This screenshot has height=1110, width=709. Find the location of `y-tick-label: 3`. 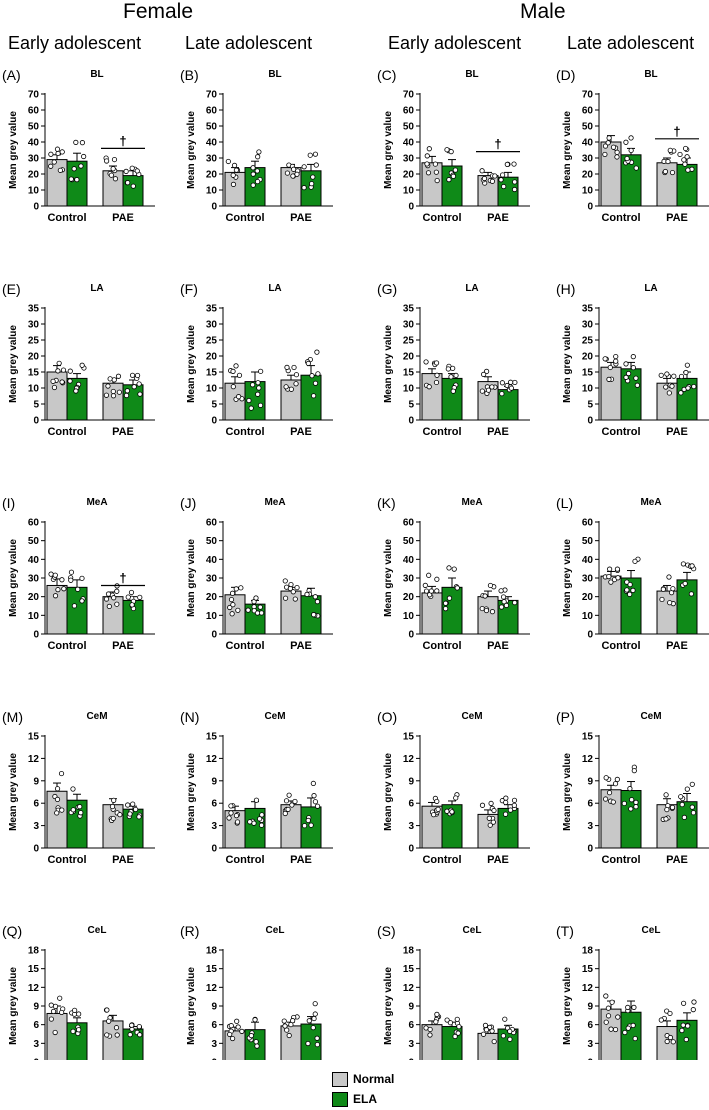

y-tick-label: 3 is located at coordinates (590, 1044).